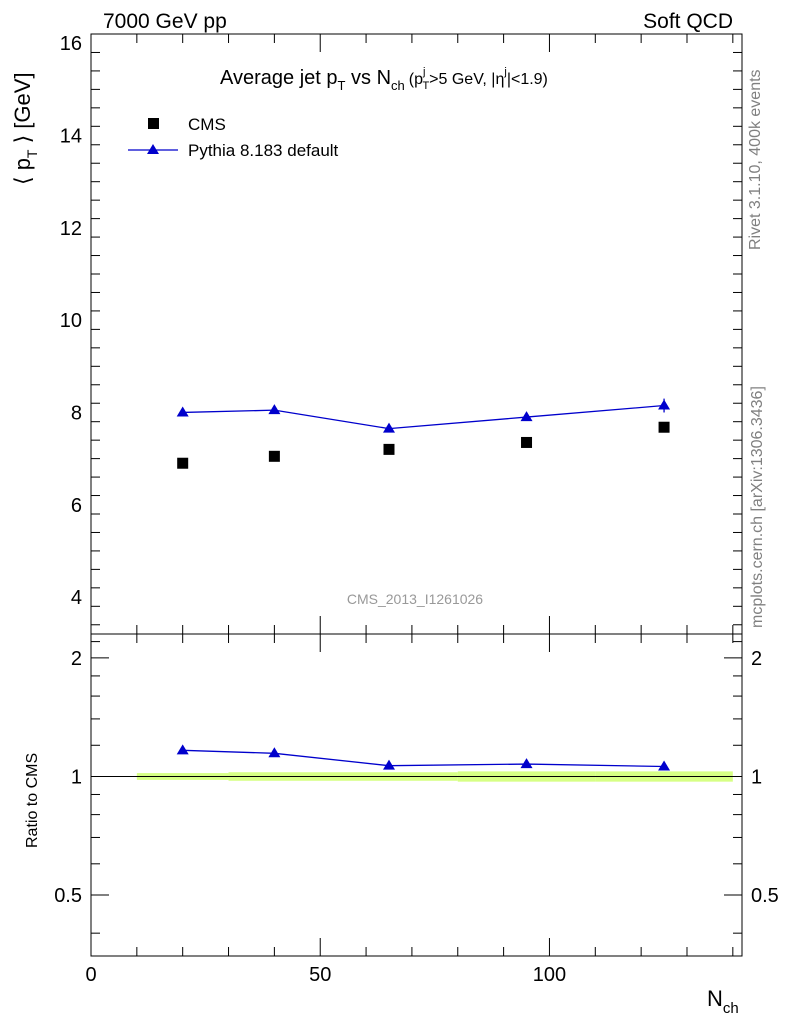 This screenshot has height=1024, width=786. Describe the element at coordinates (342, 85) in the screenshot. I see `title-sub-t: T` at that location.